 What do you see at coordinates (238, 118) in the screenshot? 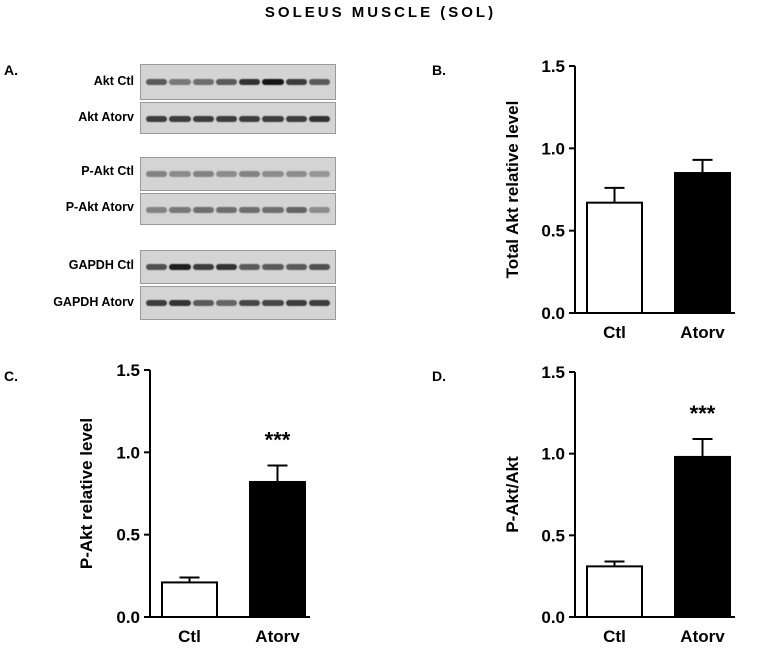
I see `blot-strip-akt-atorv` at bounding box center [238, 118].